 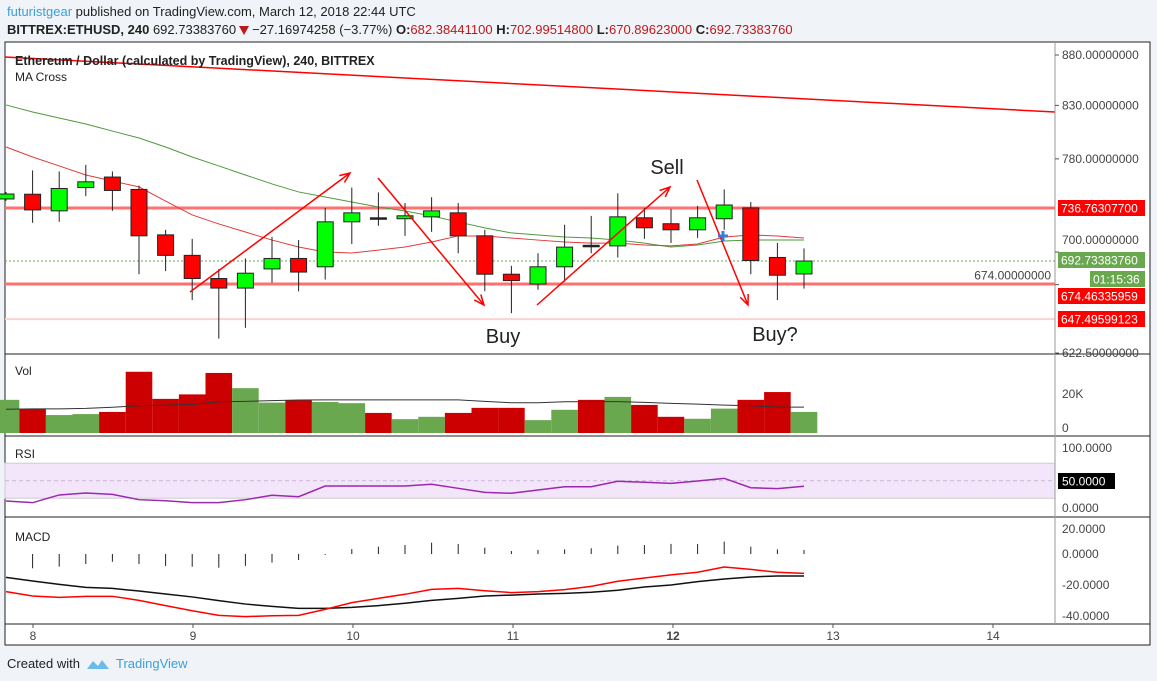 I want to click on triangle-down-icon, so click(x=244, y=30).